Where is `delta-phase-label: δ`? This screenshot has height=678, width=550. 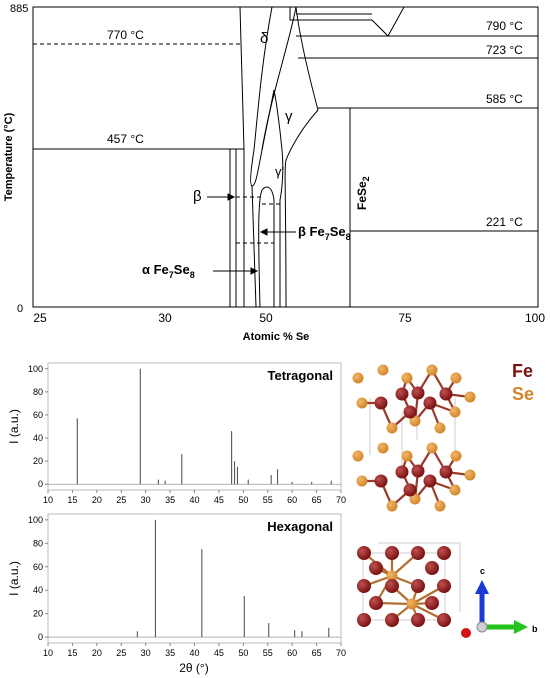
delta-phase-label: δ is located at coordinates (264, 38).